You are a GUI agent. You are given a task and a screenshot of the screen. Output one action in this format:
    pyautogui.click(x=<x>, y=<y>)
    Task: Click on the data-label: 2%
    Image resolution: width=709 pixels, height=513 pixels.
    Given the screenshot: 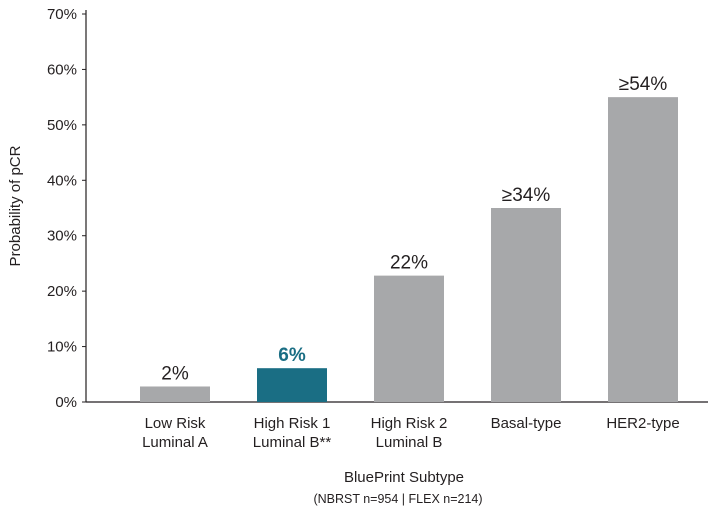 What is the action you would take?
    pyautogui.click(x=175, y=373)
    